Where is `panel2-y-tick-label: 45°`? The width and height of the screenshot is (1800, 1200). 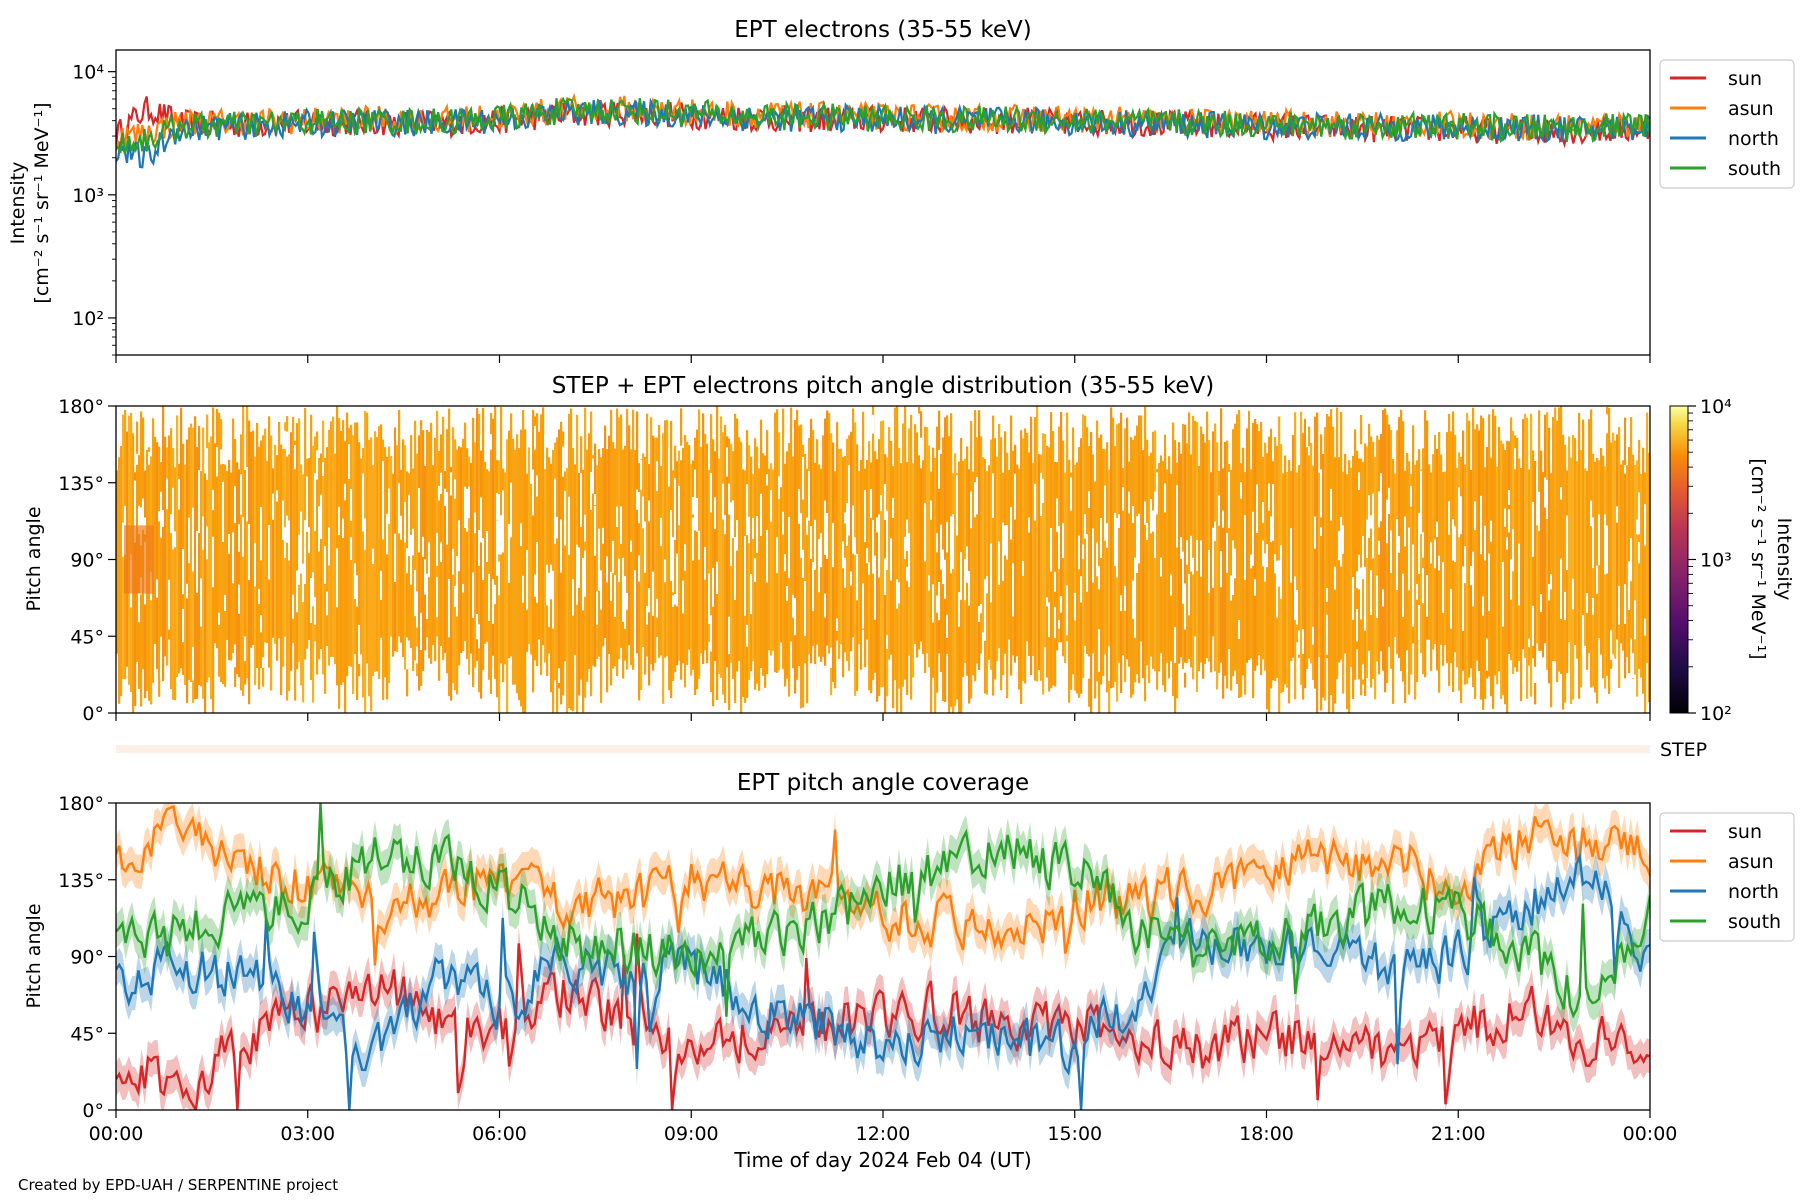 panel2-y-tick-label: 45° is located at coordinates (87, 637).